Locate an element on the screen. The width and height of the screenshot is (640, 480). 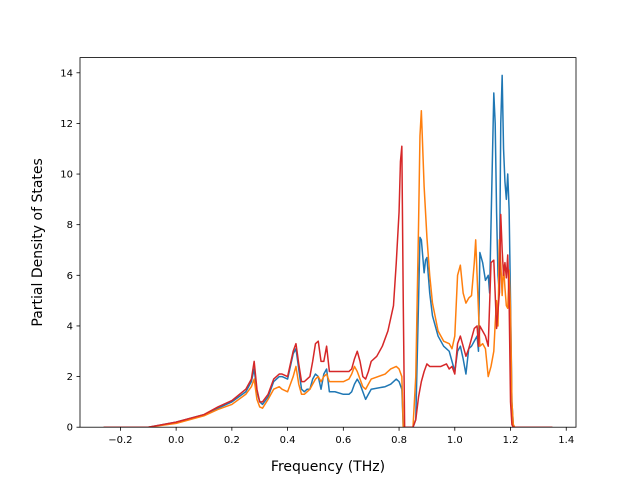
x-axis-ticks: −0.2 0.0 0.2 0.4 0.6 0.8 1.0 1.2 1.4 is located at coordinates (341, 436).